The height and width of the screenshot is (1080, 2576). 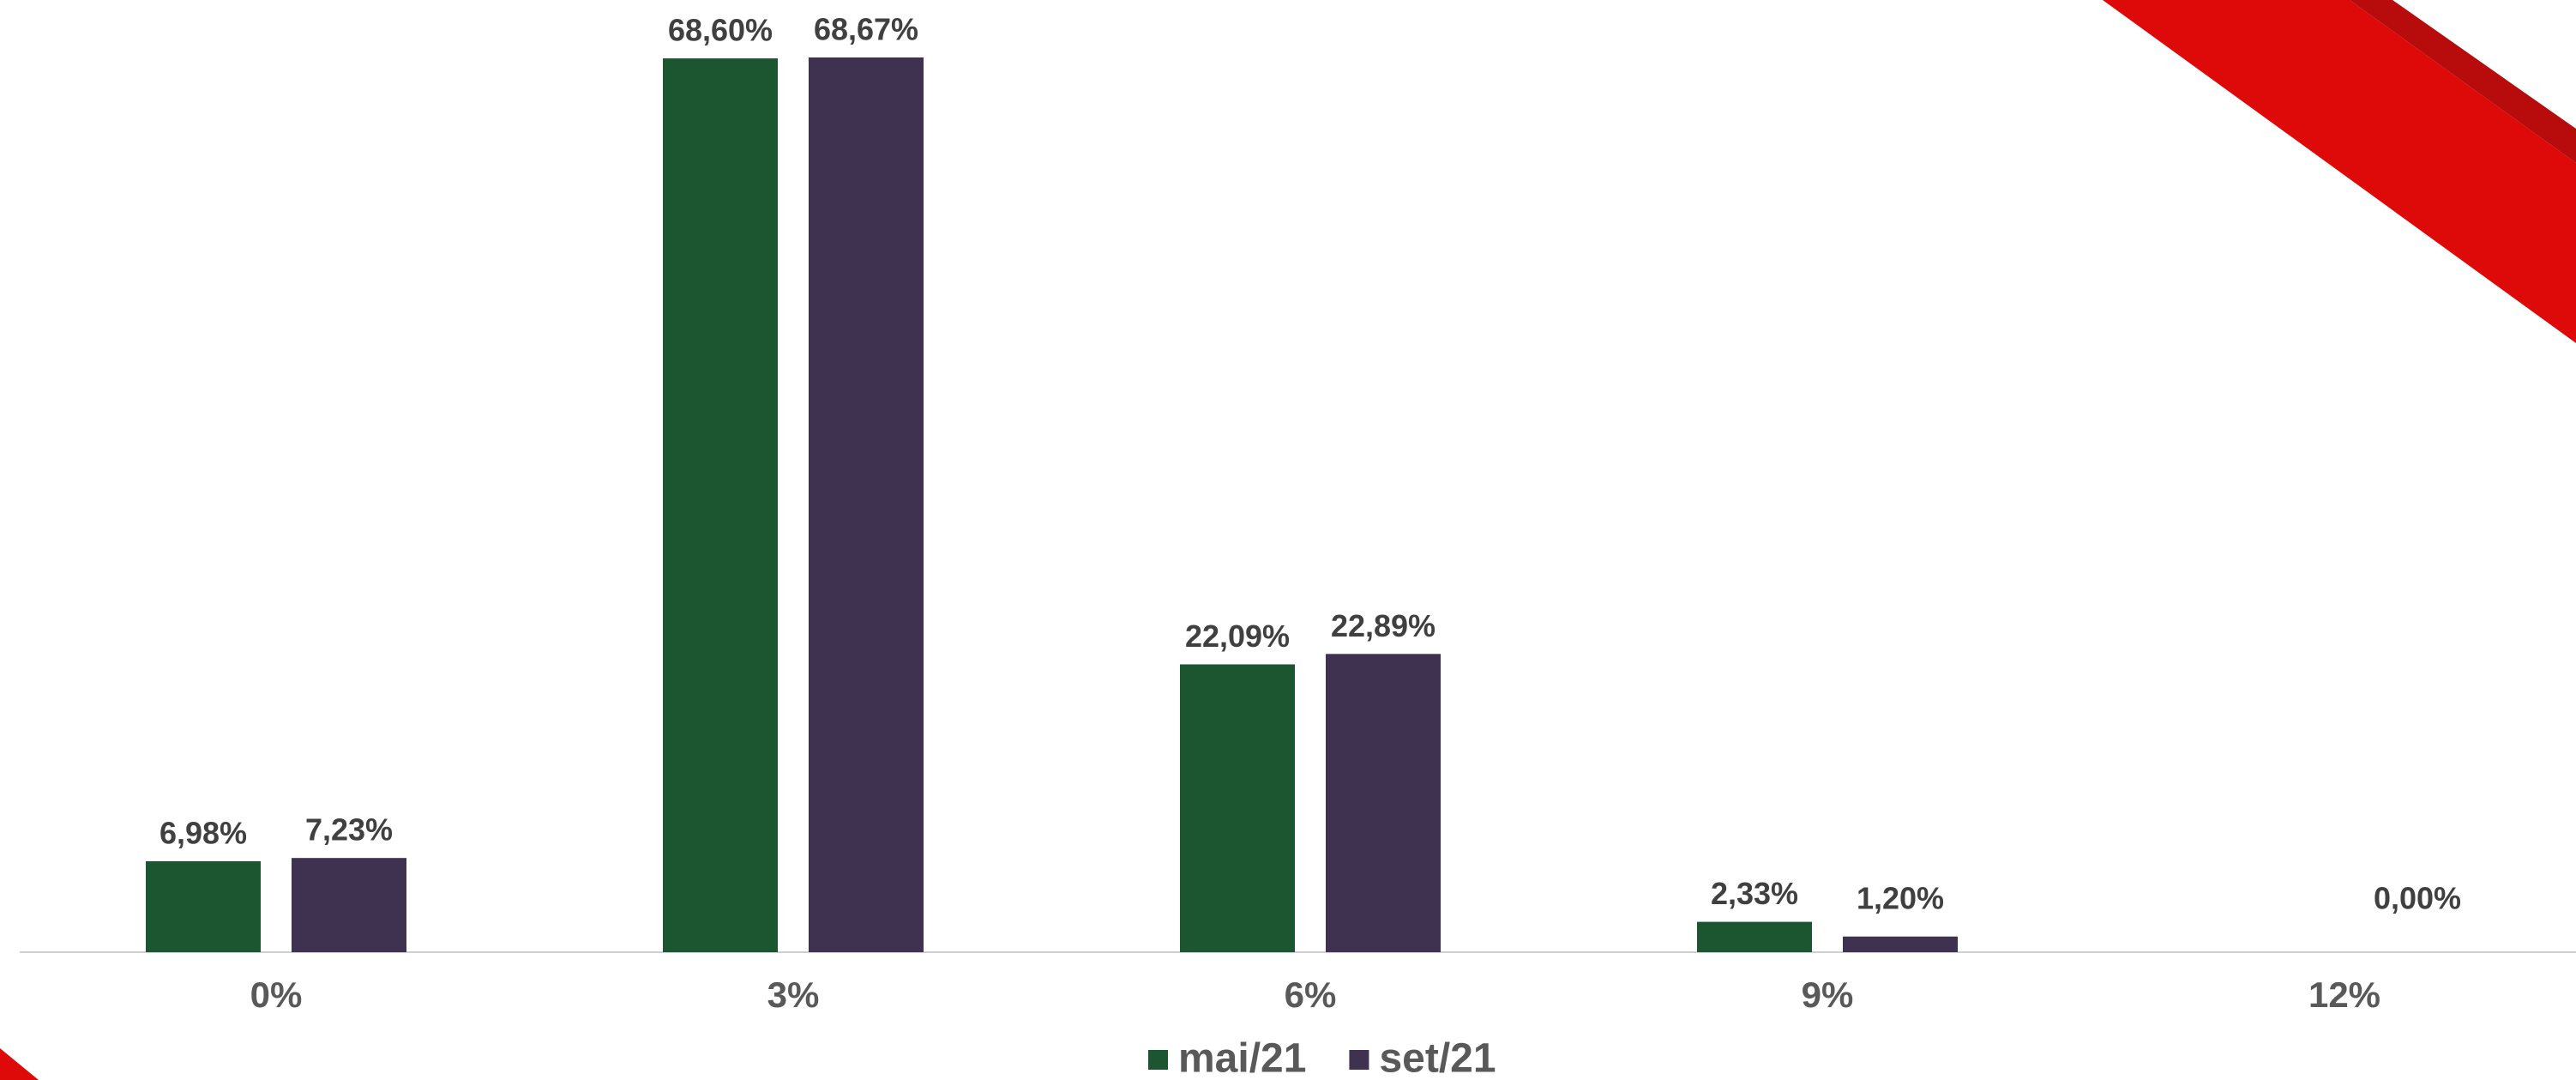 What do you see at coordinates (276, 994) in the screenshot?
I see `x-tick-label: 0%` at bounding box center [276, 994].